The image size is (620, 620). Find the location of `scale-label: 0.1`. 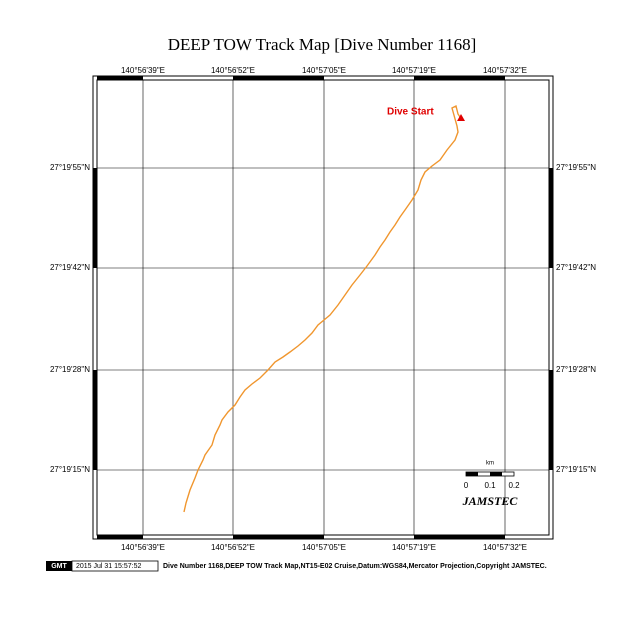

scale-label: 0.1 is located at coordinates (490, 485).